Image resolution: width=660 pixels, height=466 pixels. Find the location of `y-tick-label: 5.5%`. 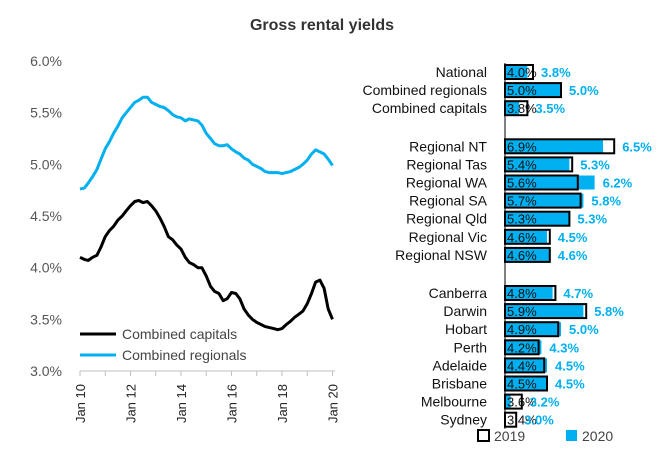

y-tick-label: 5.5% is located at coordinates (46, 113).